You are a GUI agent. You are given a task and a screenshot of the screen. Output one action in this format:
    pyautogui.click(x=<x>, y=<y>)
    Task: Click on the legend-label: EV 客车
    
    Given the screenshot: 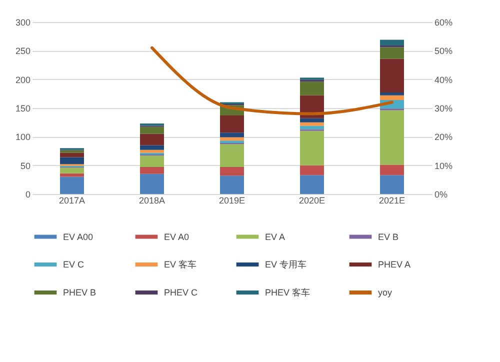 What is the action you would take?
    pyautogui.click(x=180, y=265)
    